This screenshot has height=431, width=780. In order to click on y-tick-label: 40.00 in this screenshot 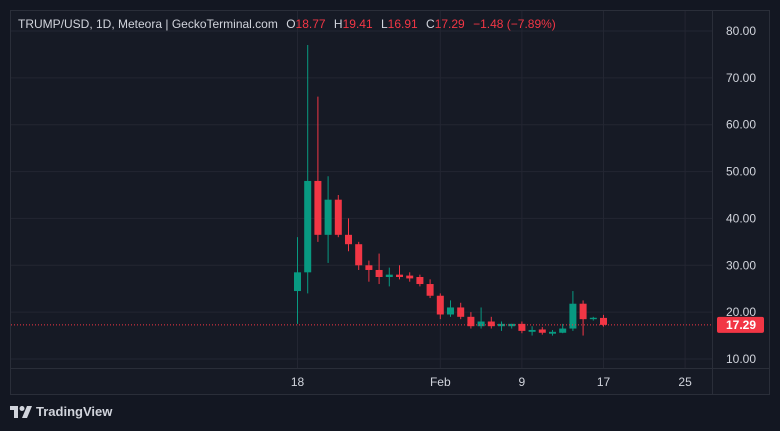, I will do `click(741, 218)`.